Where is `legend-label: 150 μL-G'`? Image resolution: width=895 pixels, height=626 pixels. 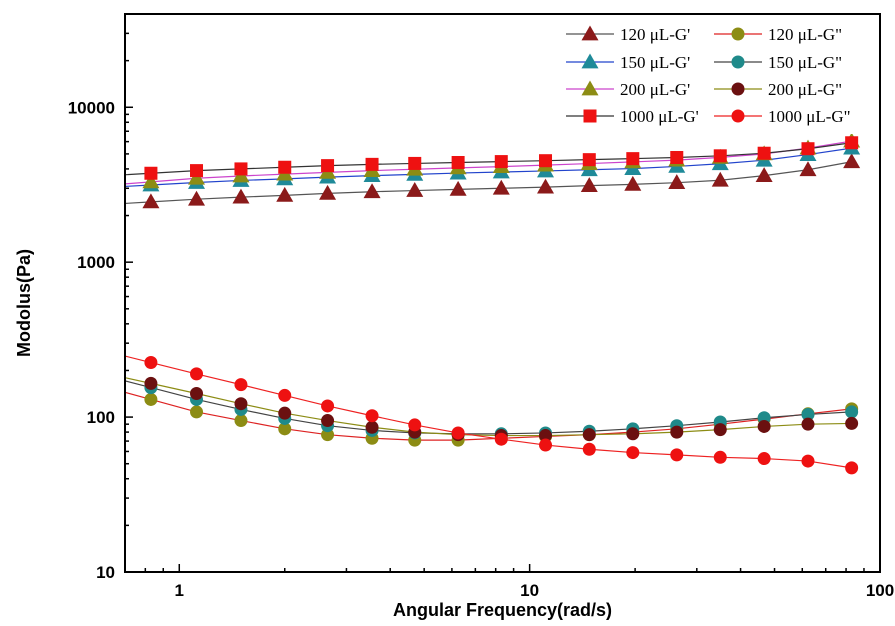 legend-label: 150 μL-G' is located at coordinates (655, 62).